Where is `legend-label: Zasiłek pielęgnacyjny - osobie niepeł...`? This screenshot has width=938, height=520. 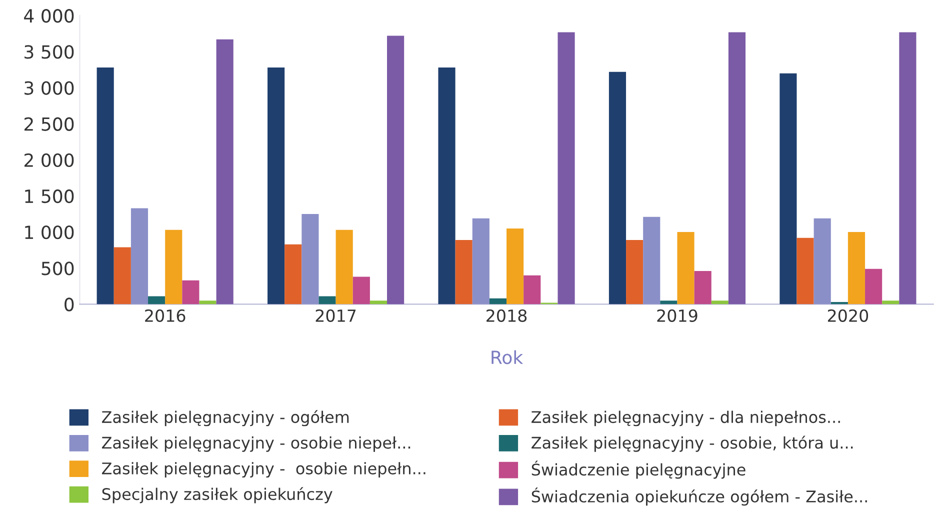 legend-label: Zasiłek pielęgnacyjny - osobie niepeł... is located at coordinates (256, 444).